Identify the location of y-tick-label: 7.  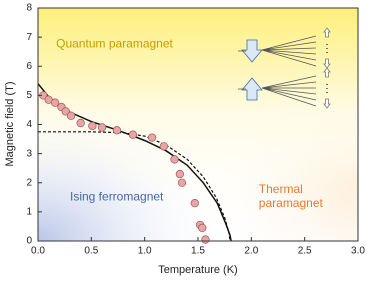
(29, 37).